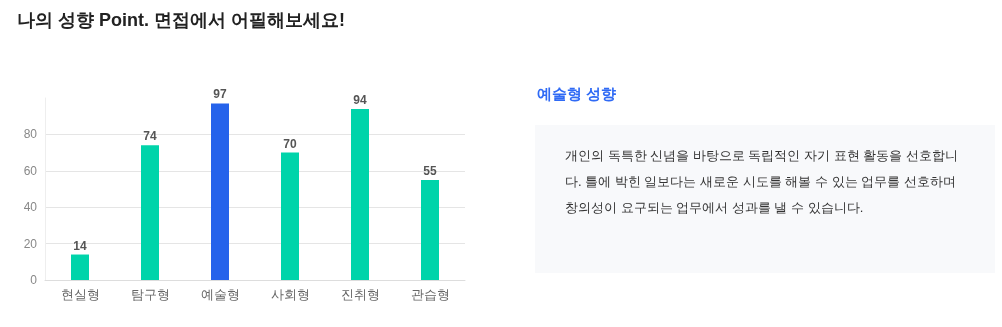  I want to click on data-label: 14, so click(80, 245).